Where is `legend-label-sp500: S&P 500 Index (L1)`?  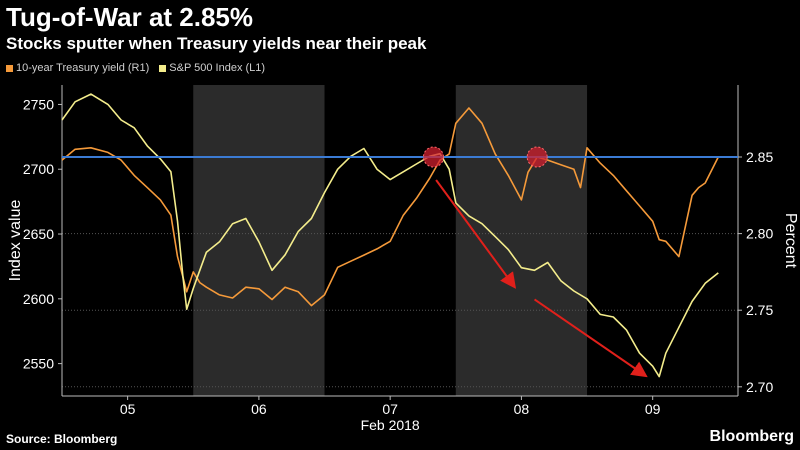
legend-label-sp500: S&P 500 Index (L1) is located at coordinates (217, 68).